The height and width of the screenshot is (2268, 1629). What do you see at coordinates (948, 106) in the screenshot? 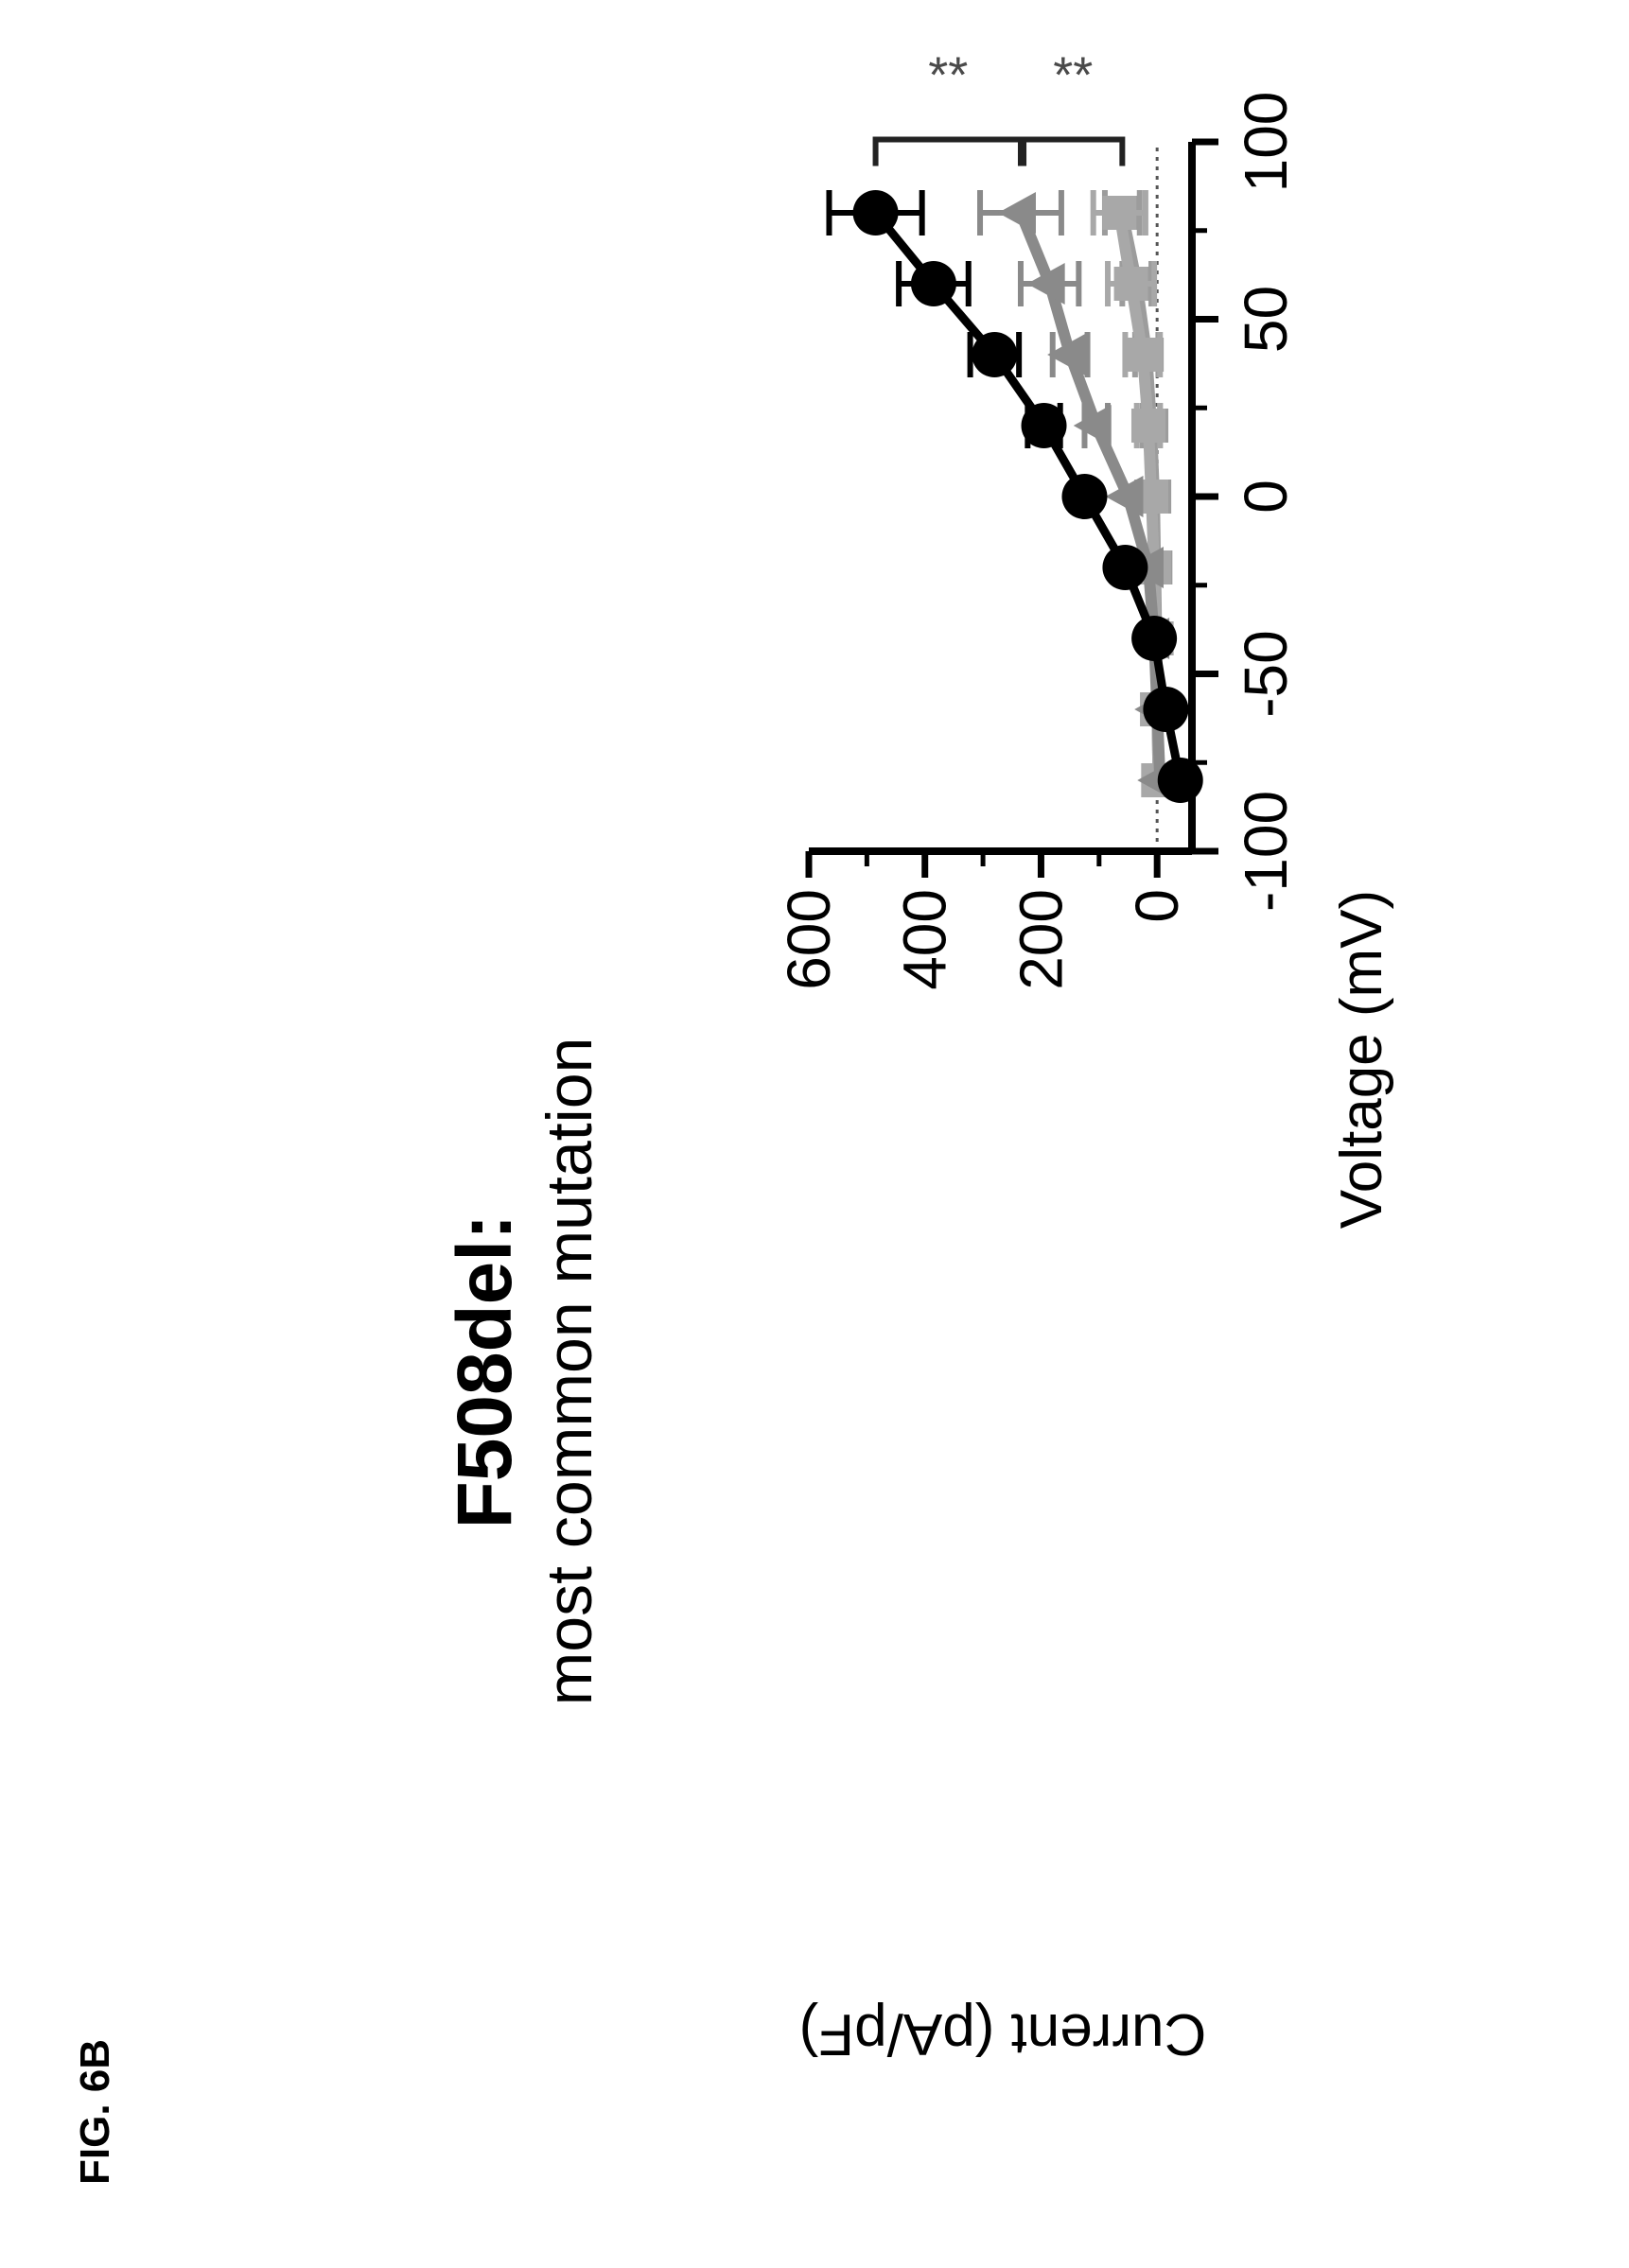
I see `significance-wt-vs-endub: **` at bounding box center [948, 106].